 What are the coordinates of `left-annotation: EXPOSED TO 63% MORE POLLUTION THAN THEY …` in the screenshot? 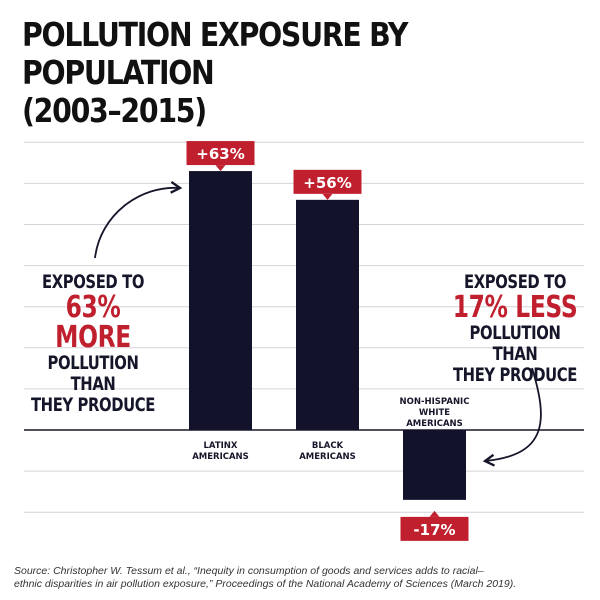 It's located at (93, 344).